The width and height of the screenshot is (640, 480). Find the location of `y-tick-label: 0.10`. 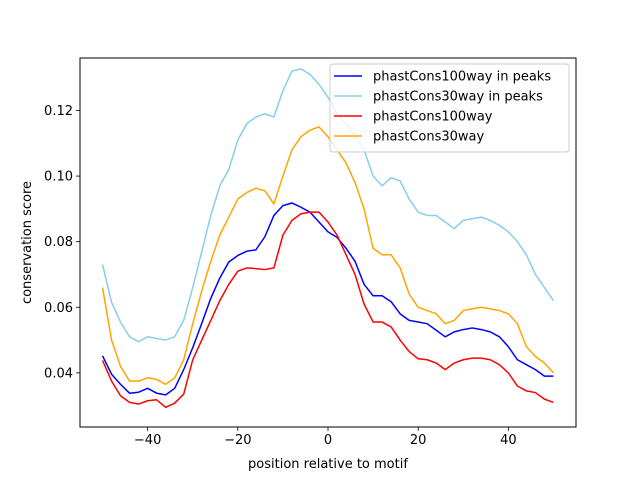

y-tick-label: 0.10 is located at coordinates (58, 177).